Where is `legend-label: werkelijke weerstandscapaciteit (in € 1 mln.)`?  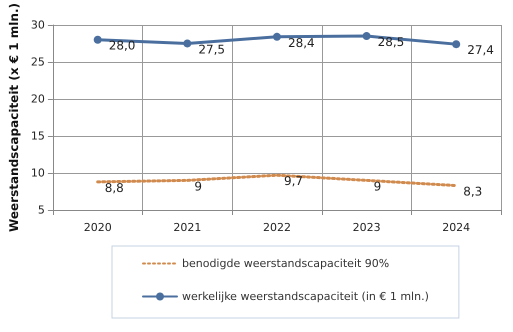
legend-label: werkelijke weerstandscapaciteit (in € 1 mln.) is located at coordinates (305, 296).